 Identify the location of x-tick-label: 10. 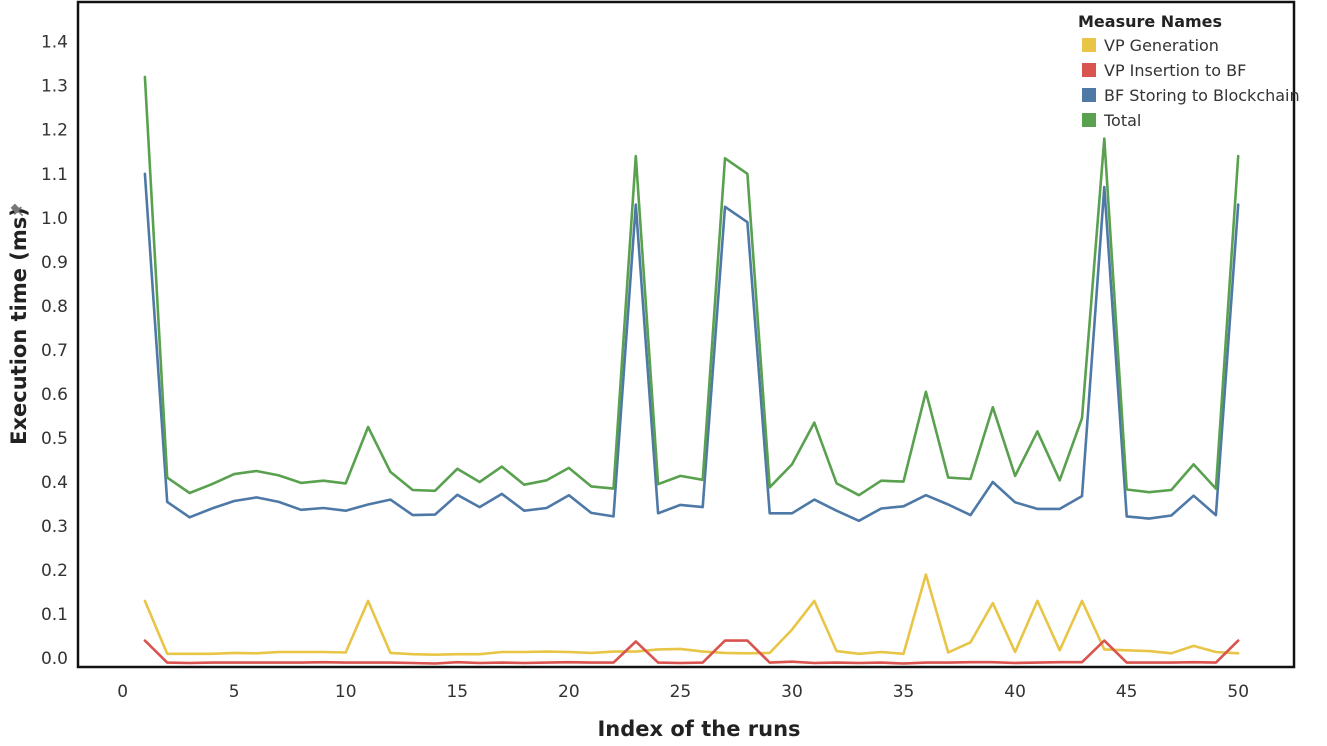
(346, 692).